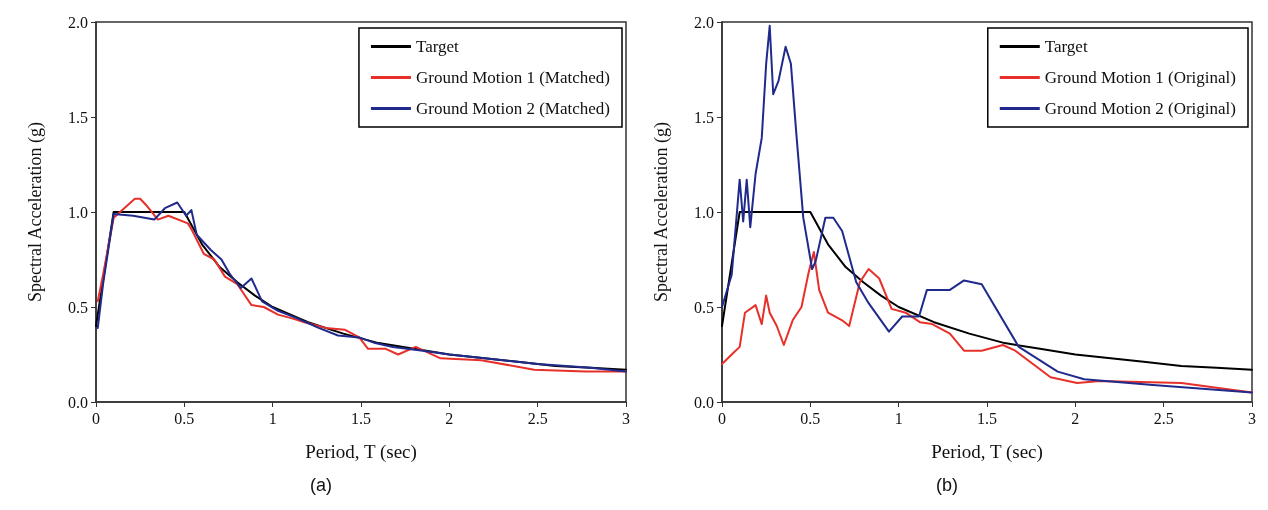  What do you see at coordinates (321, 485) in the screenshot?
I see `text: (a)` at bounding box center [321, 485].